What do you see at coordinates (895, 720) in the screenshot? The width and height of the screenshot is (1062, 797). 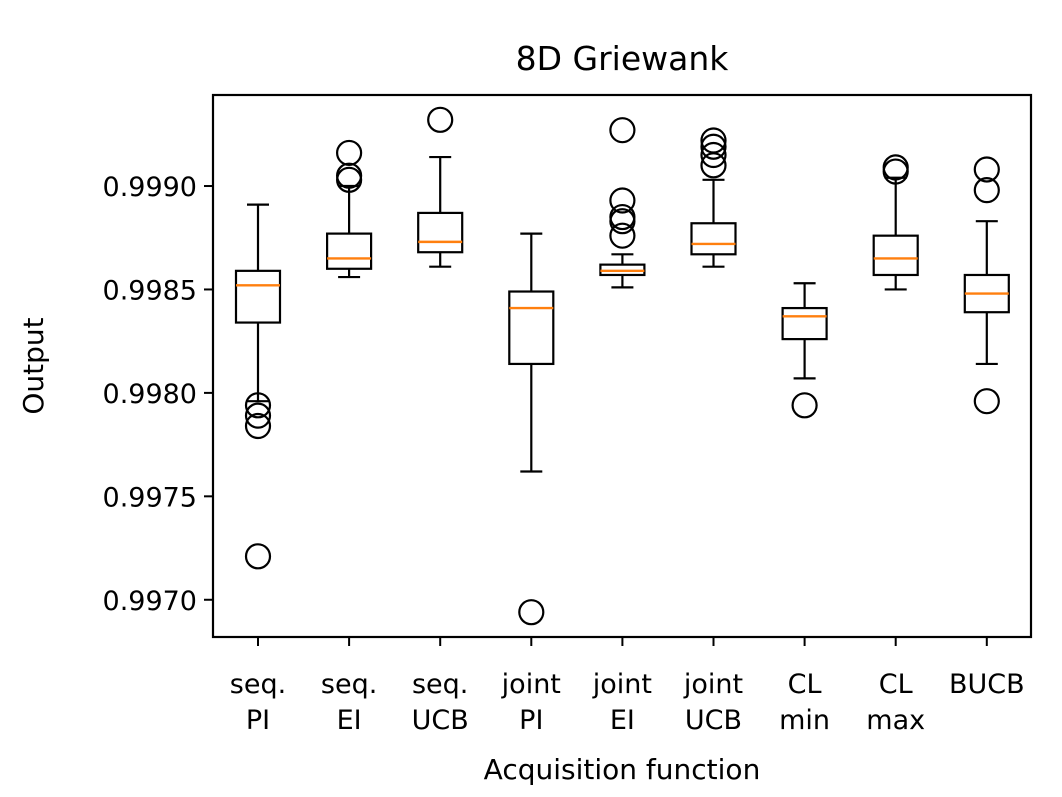 I see `x-tick-label-line2: max` at bounding box center [895, 720].